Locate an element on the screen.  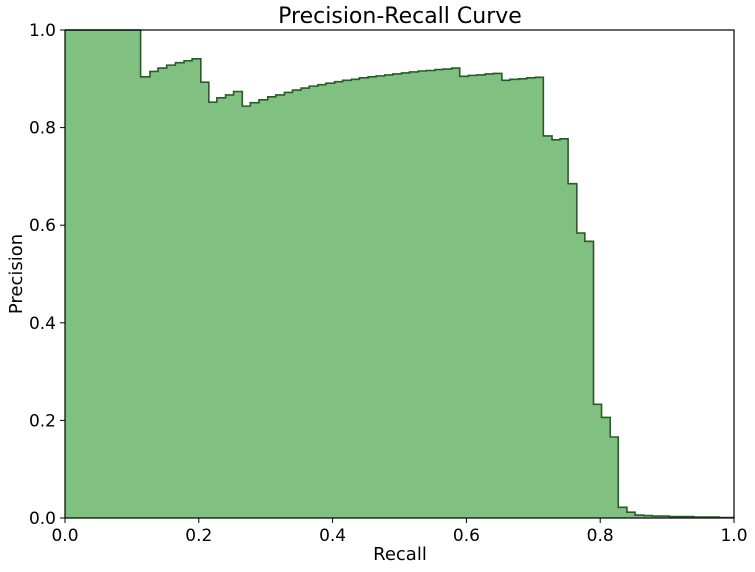
y-axis-label: Precision is located at coordinates (16, 274).